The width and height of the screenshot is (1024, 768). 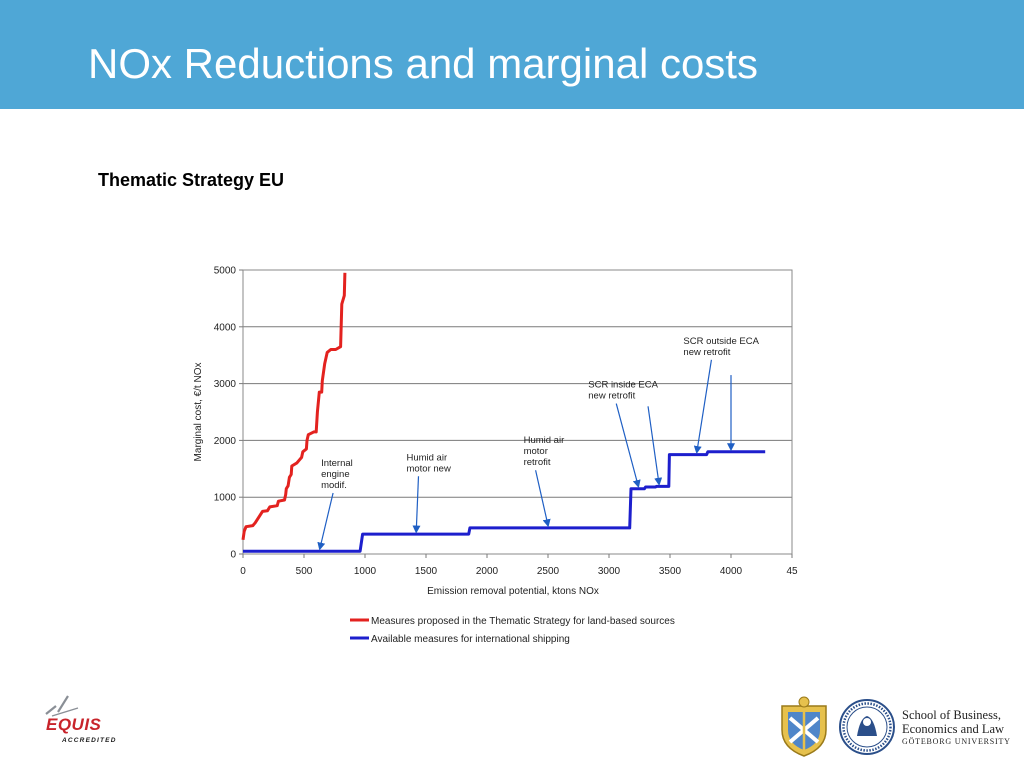 What do you see at coordinates (365, 571) in the screenshot?
I see `x-tick-label: 1000` at bounding box center [365, 571].